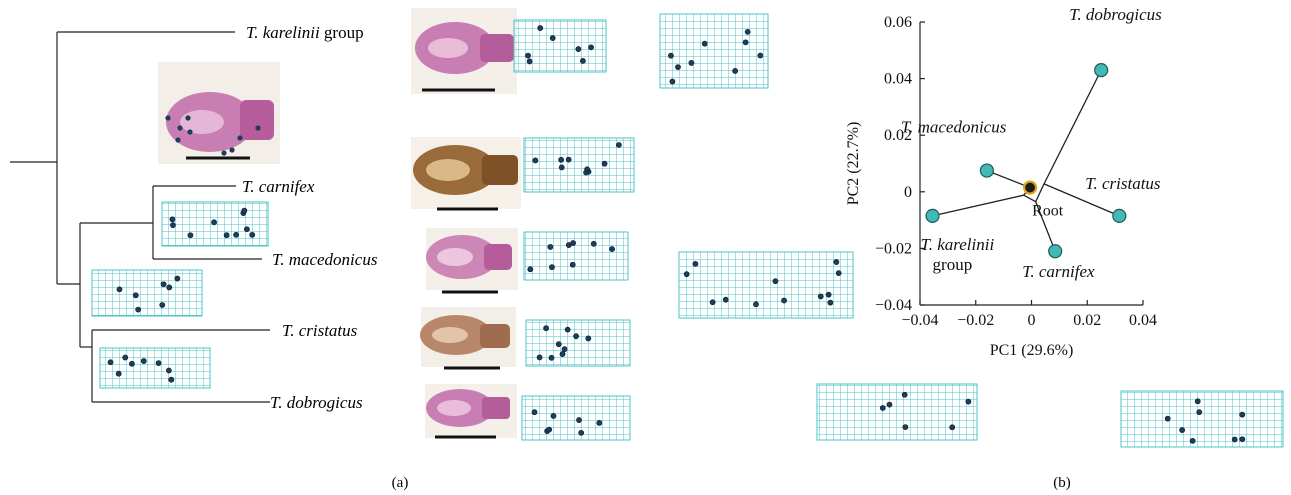 The image size is (1291, 495). Describe the element at coordinates (278, 186) in the screenshot. I see `taxon-label-carnifex: T. carnifex` at that location.